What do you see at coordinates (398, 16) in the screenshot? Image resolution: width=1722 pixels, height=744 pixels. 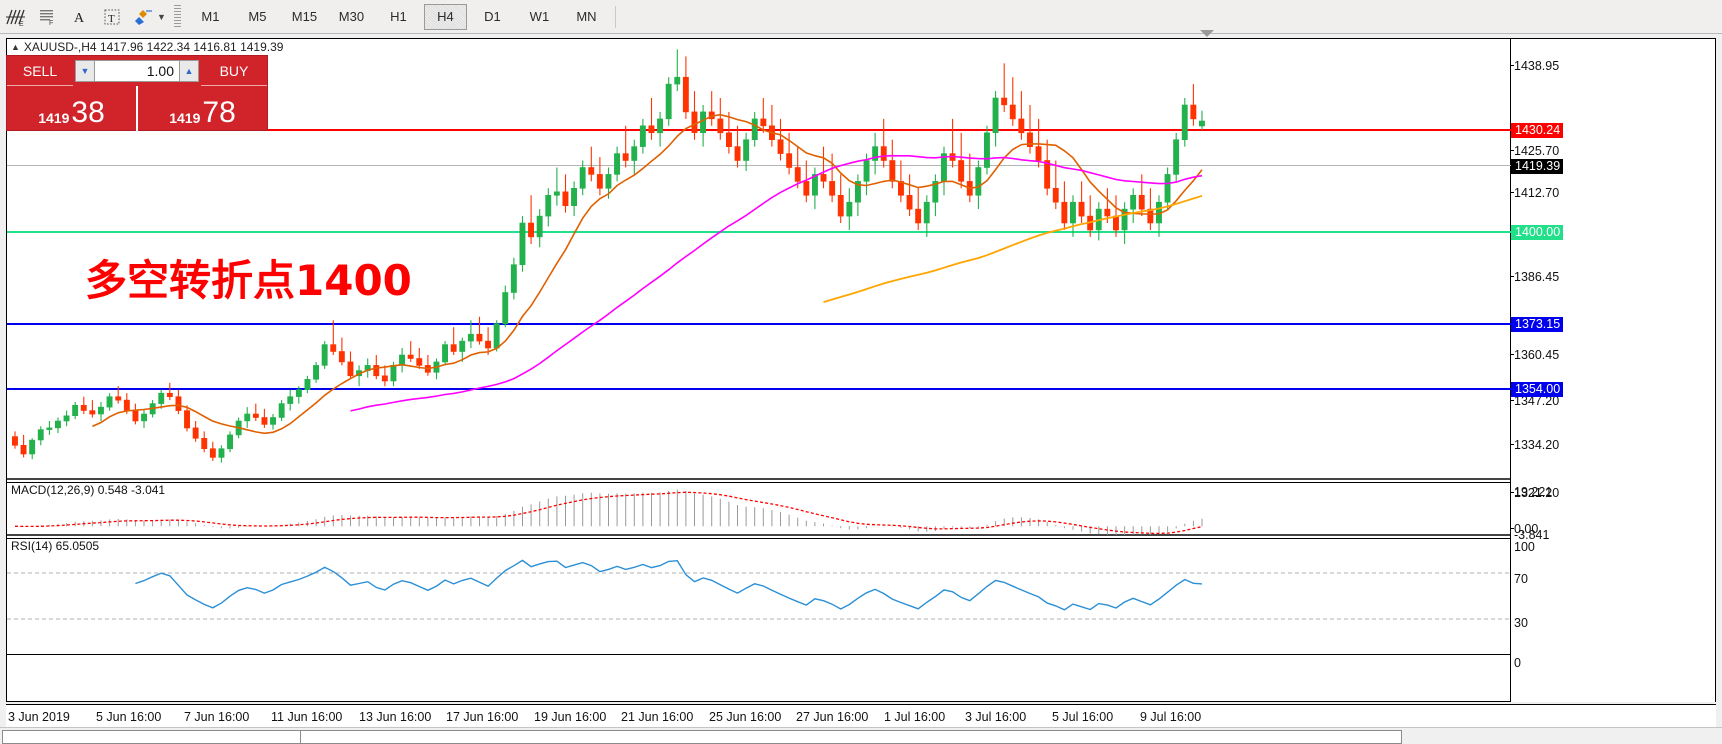 I see `timeframe-h1: H1` at bounding box center [398, 16].